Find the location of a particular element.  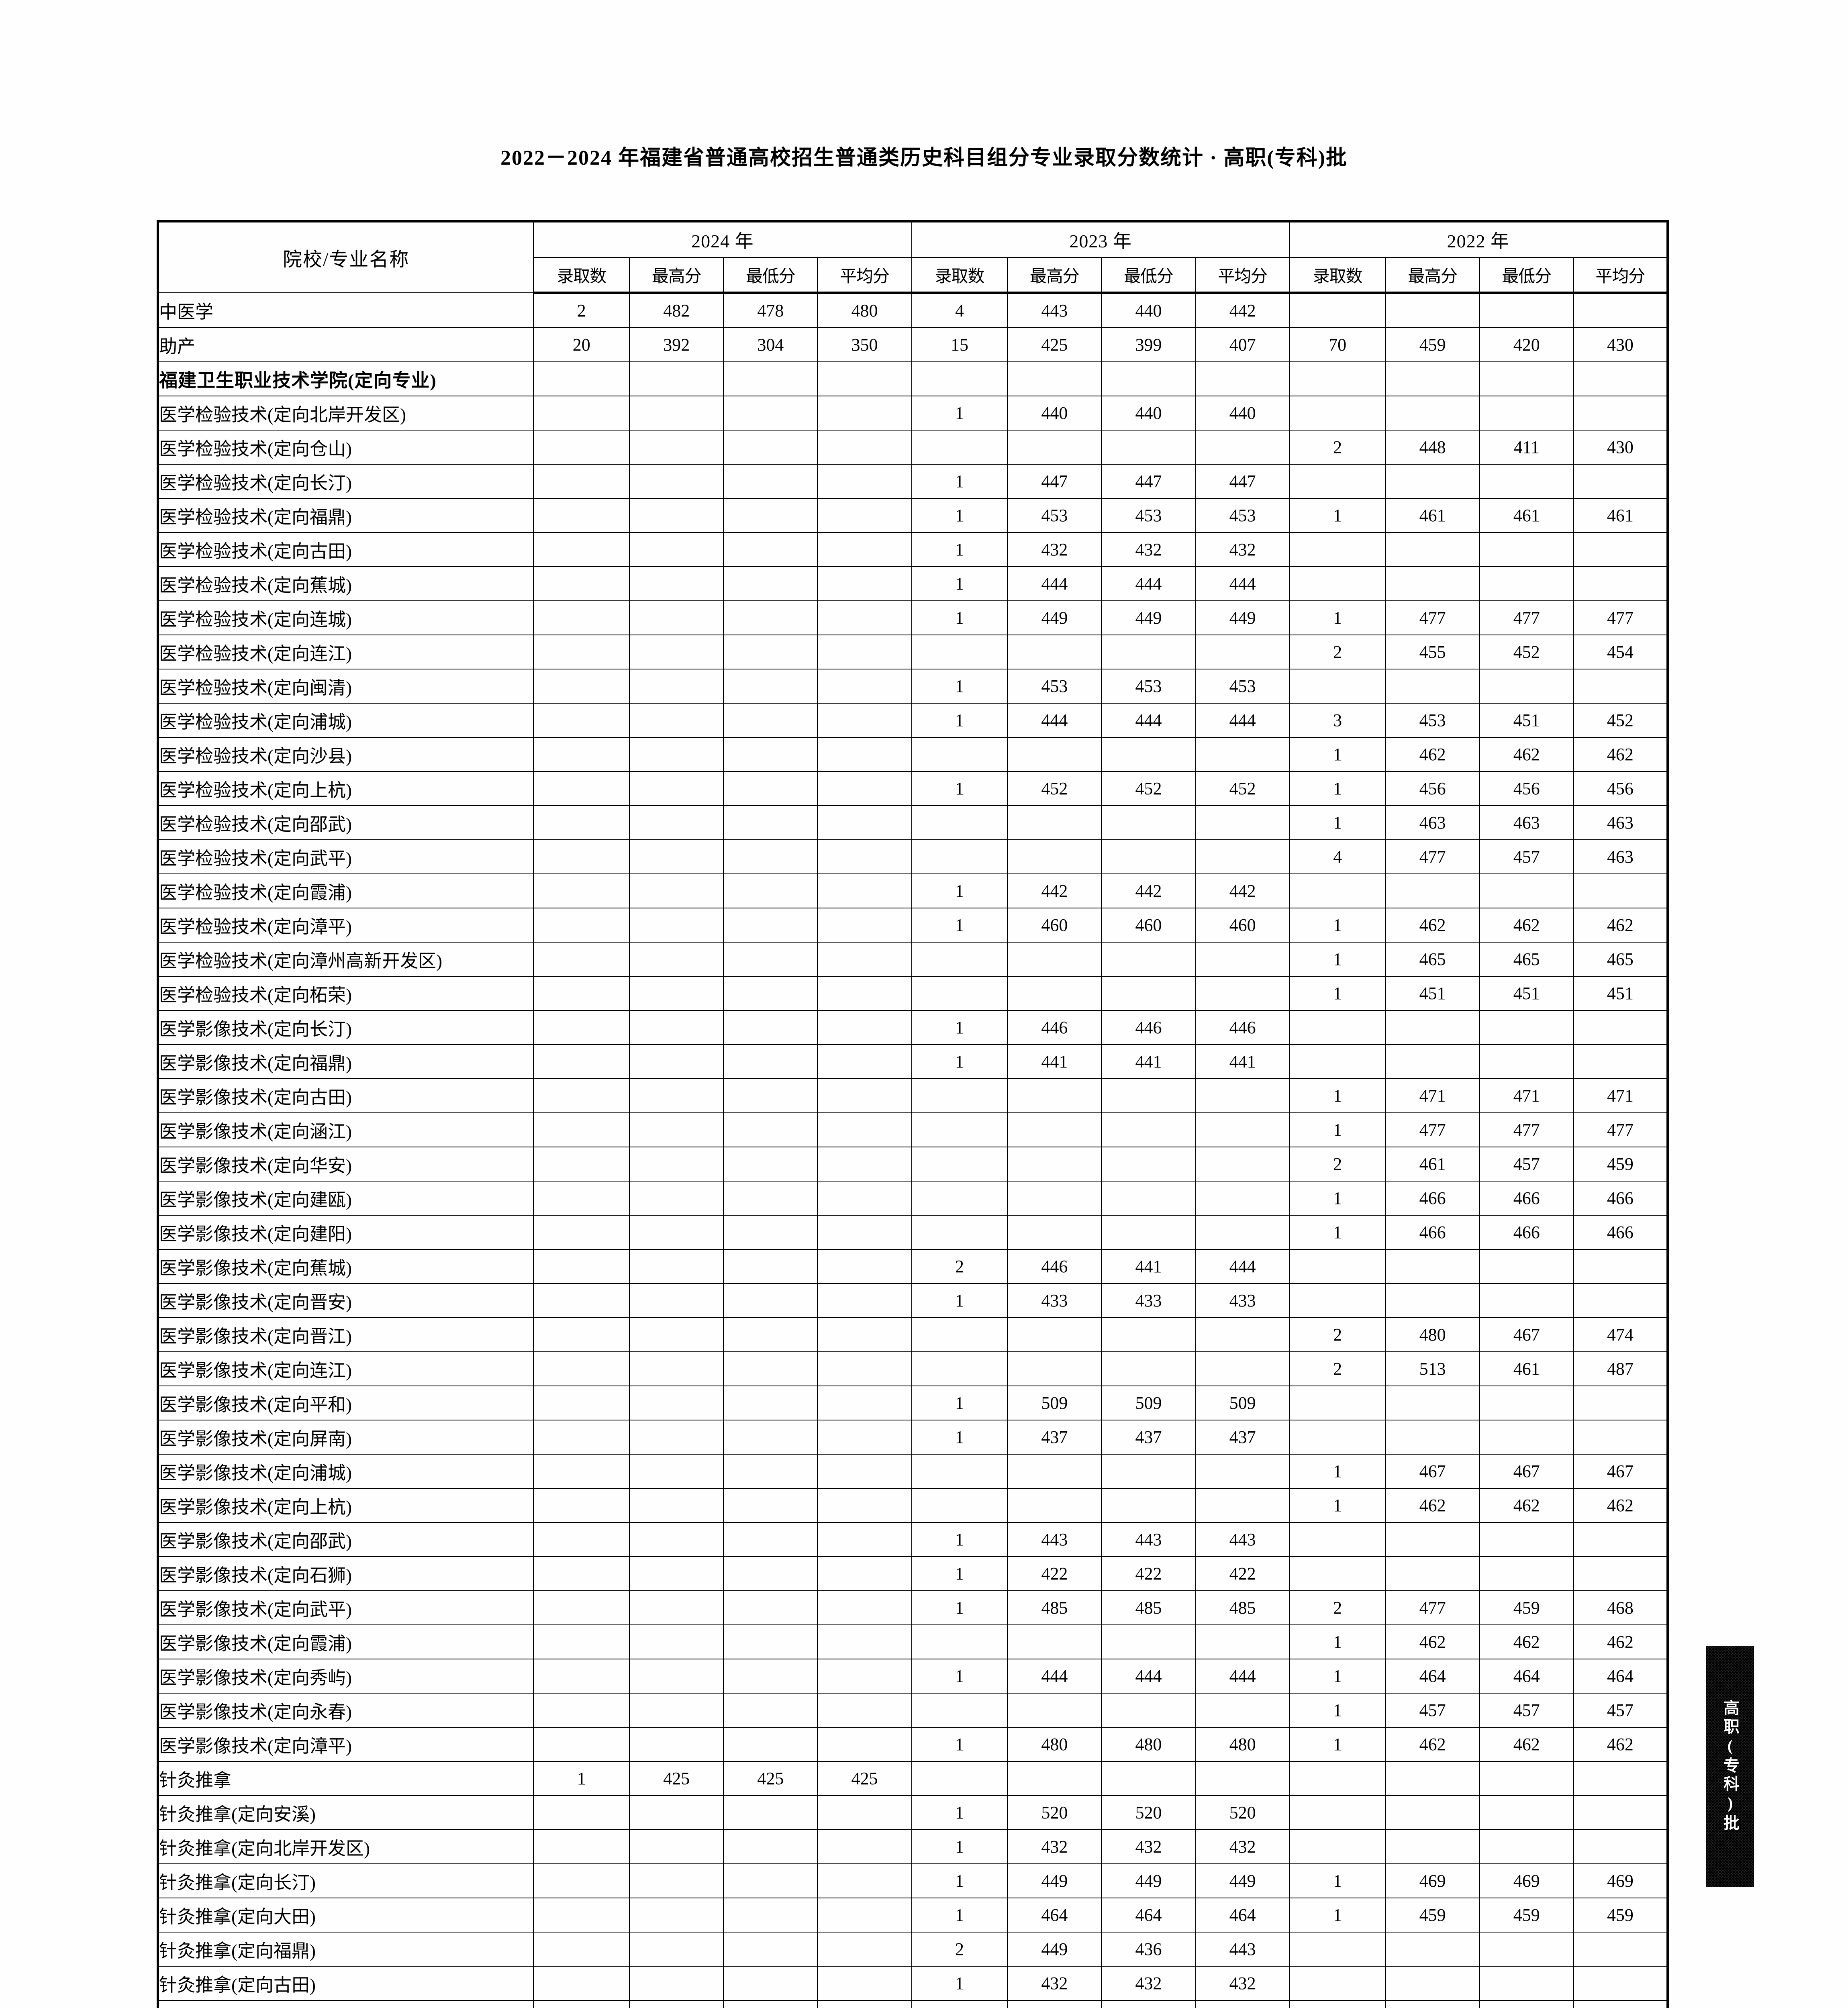

cell-2022-max: 448 is located at coordinates (1432, 447).